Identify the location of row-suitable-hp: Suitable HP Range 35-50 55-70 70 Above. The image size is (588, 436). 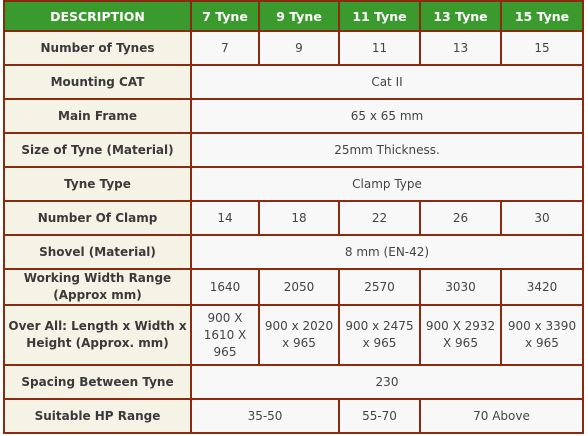
(293, 416).